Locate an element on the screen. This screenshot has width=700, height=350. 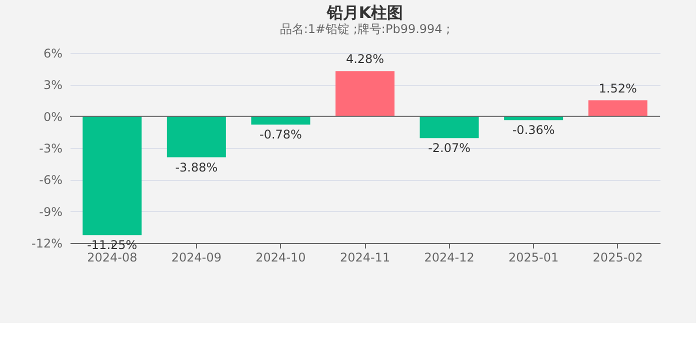
data-label: -2.07% is located at coordinates (449, 148).